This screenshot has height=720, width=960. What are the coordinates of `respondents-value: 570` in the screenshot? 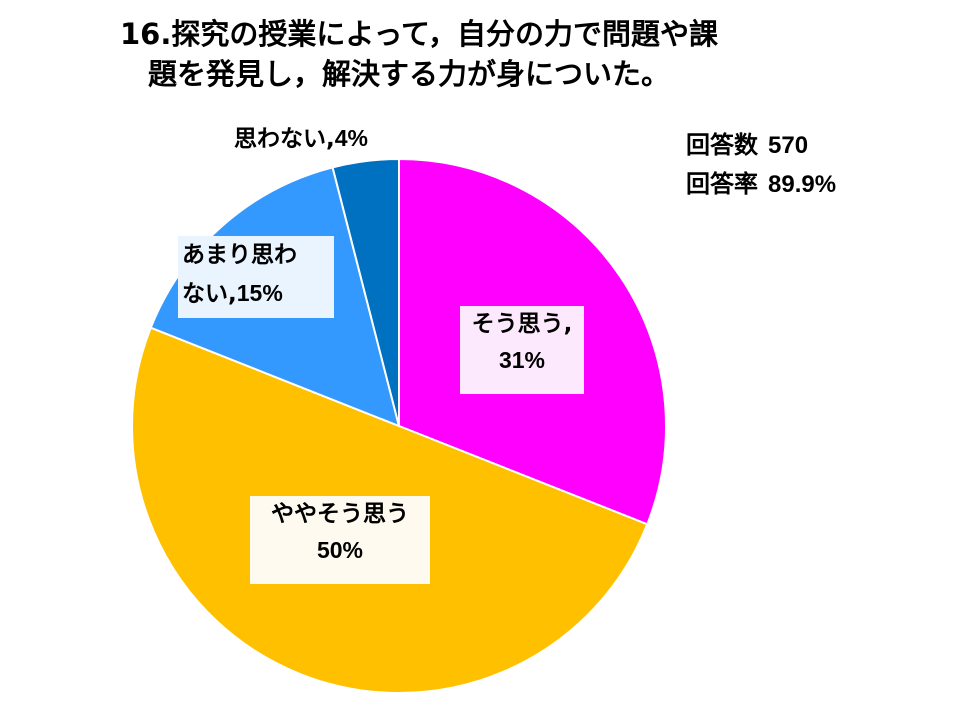 It's located at (788, 145).